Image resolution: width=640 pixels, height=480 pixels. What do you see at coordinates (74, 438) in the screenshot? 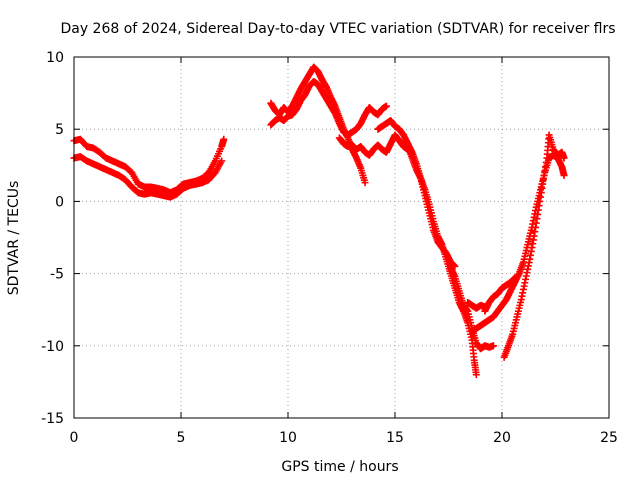
I see `x-tick-label: 0` at bounding box center [74, 438].